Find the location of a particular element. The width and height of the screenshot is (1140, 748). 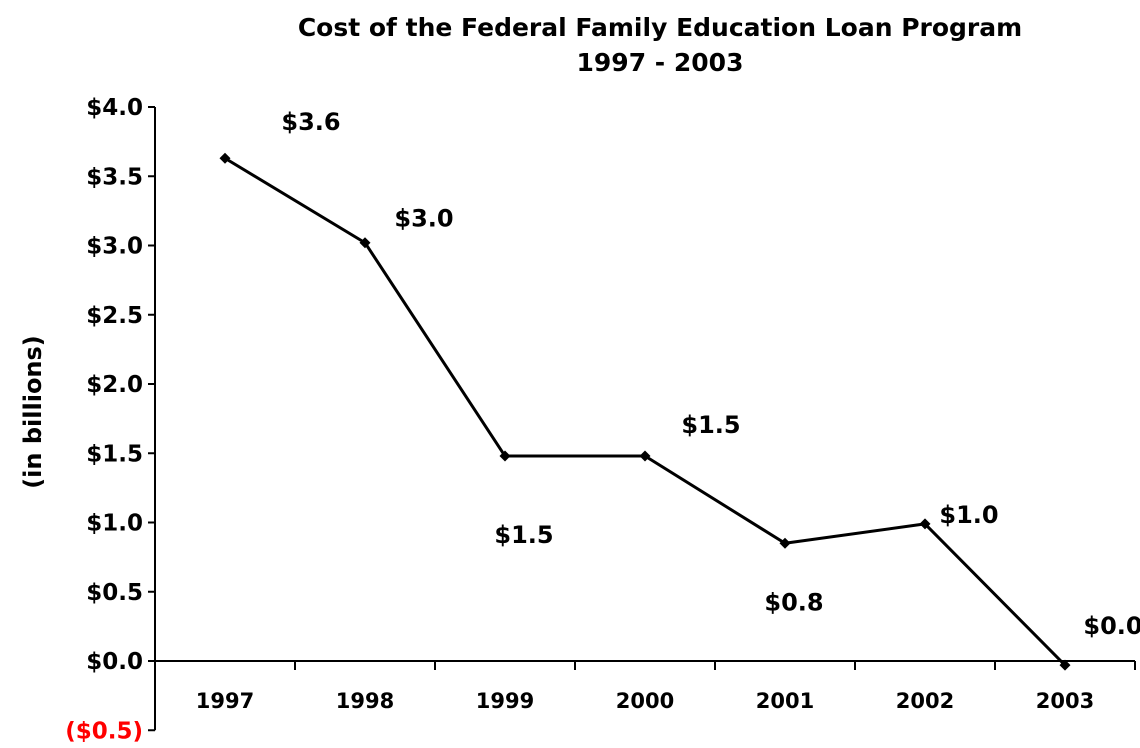

y-tick-label: $0.5 is located at coordinates (114, 593).